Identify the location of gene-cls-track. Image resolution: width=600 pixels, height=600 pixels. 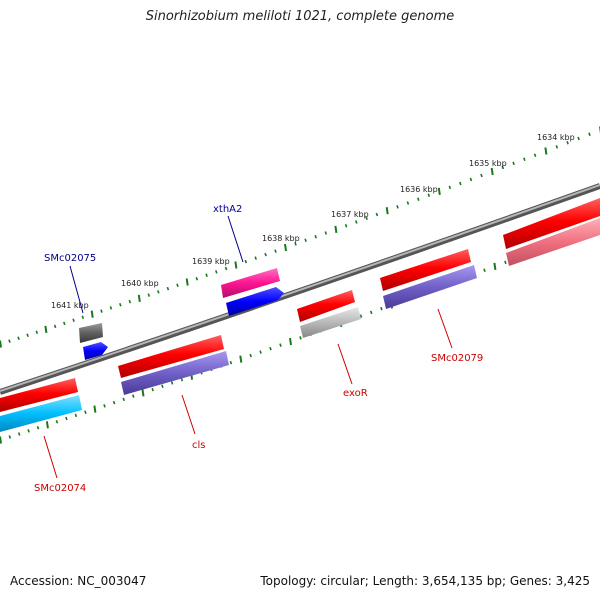
(171, 356).